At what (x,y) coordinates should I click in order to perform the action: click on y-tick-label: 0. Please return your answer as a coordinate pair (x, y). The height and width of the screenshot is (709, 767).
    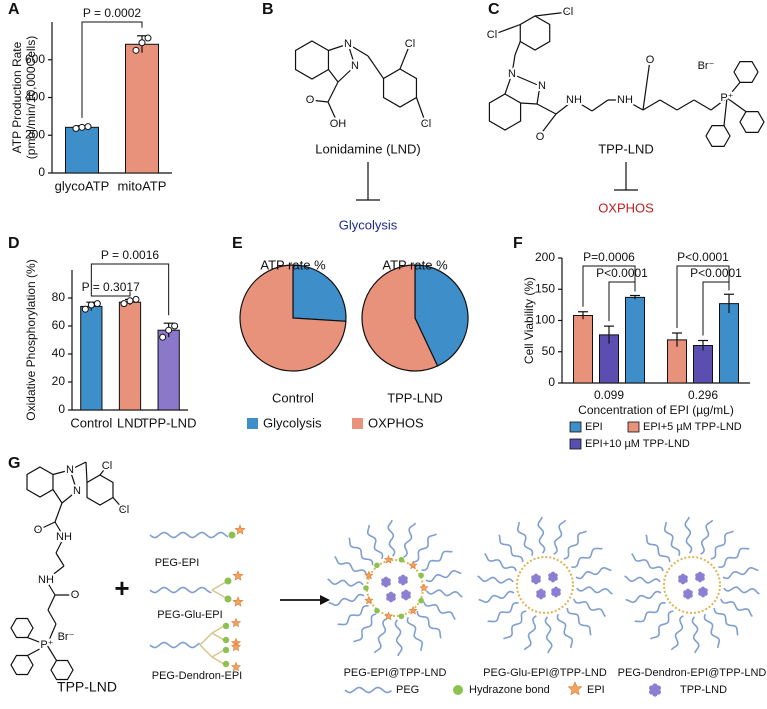
    Looking at the image, I should click on (551, 382).